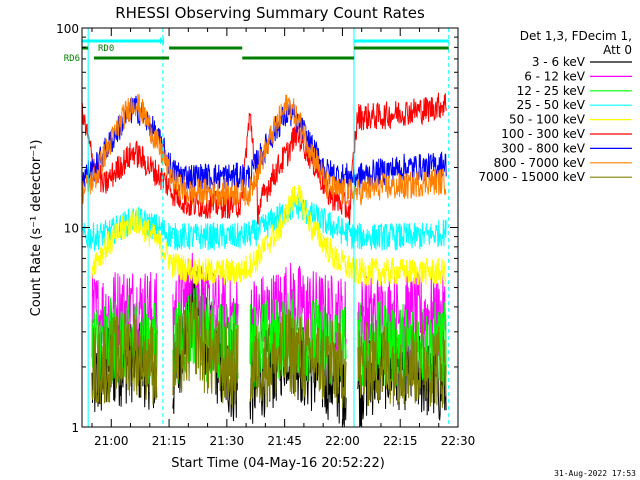 This screenshot has height=480, width=640. I want to click on legend-label: 6 - 12 keV, so click(555, 76).